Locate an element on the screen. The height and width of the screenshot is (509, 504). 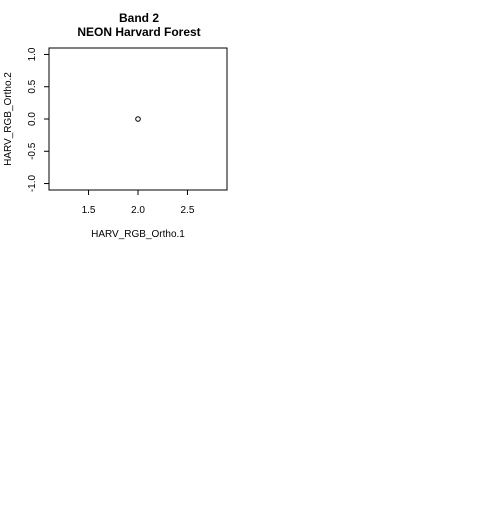
y-axis-label: HARV_RGB_Ortho.2 is located at coordinates (8, 119).